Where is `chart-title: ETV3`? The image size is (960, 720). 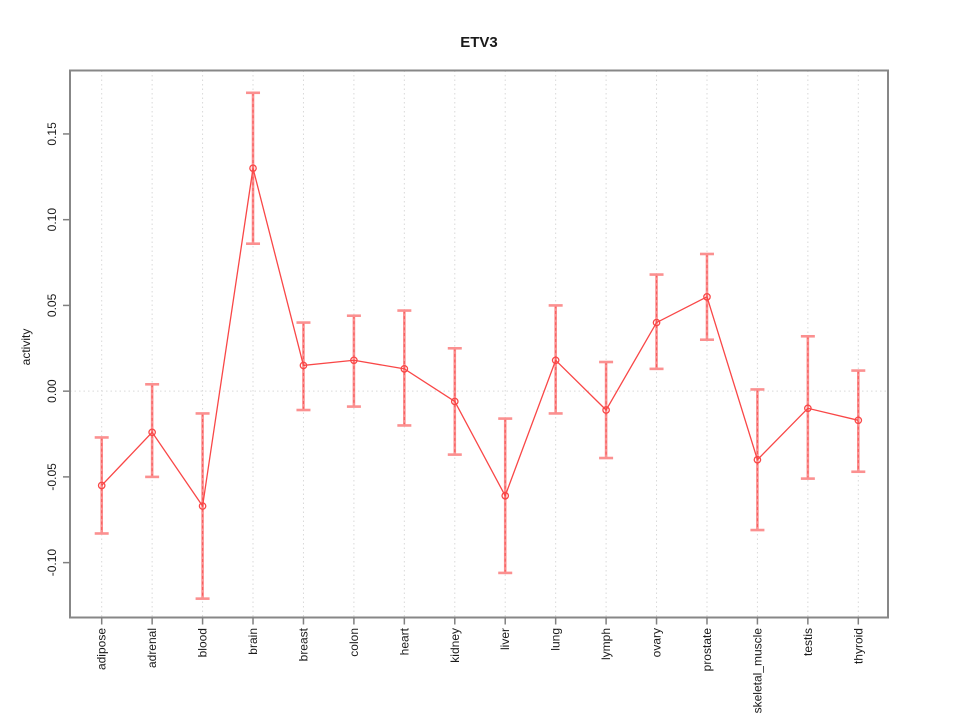
chart-title: ETV3 is located at coordinates (479, 42).